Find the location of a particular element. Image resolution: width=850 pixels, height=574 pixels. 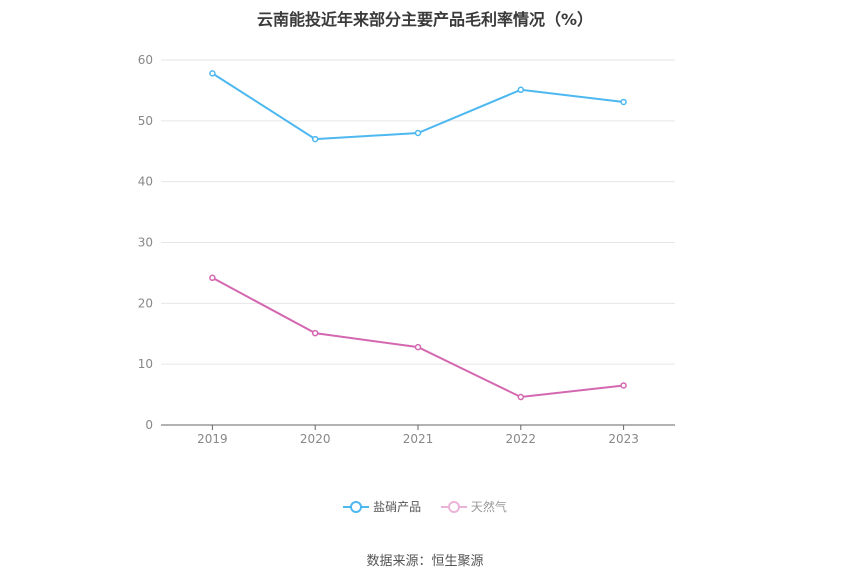

y-axis: 0 10 20 30 40 50 60 is located at coordinates (145, 242).